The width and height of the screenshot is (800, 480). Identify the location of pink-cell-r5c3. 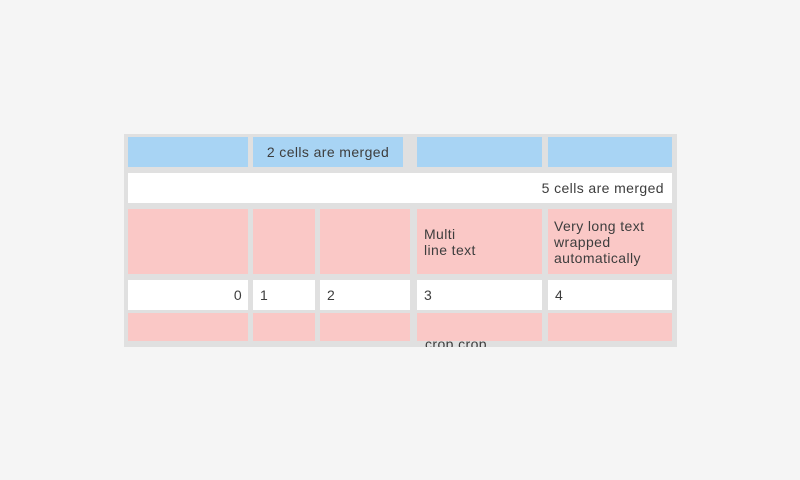
(365, 327).